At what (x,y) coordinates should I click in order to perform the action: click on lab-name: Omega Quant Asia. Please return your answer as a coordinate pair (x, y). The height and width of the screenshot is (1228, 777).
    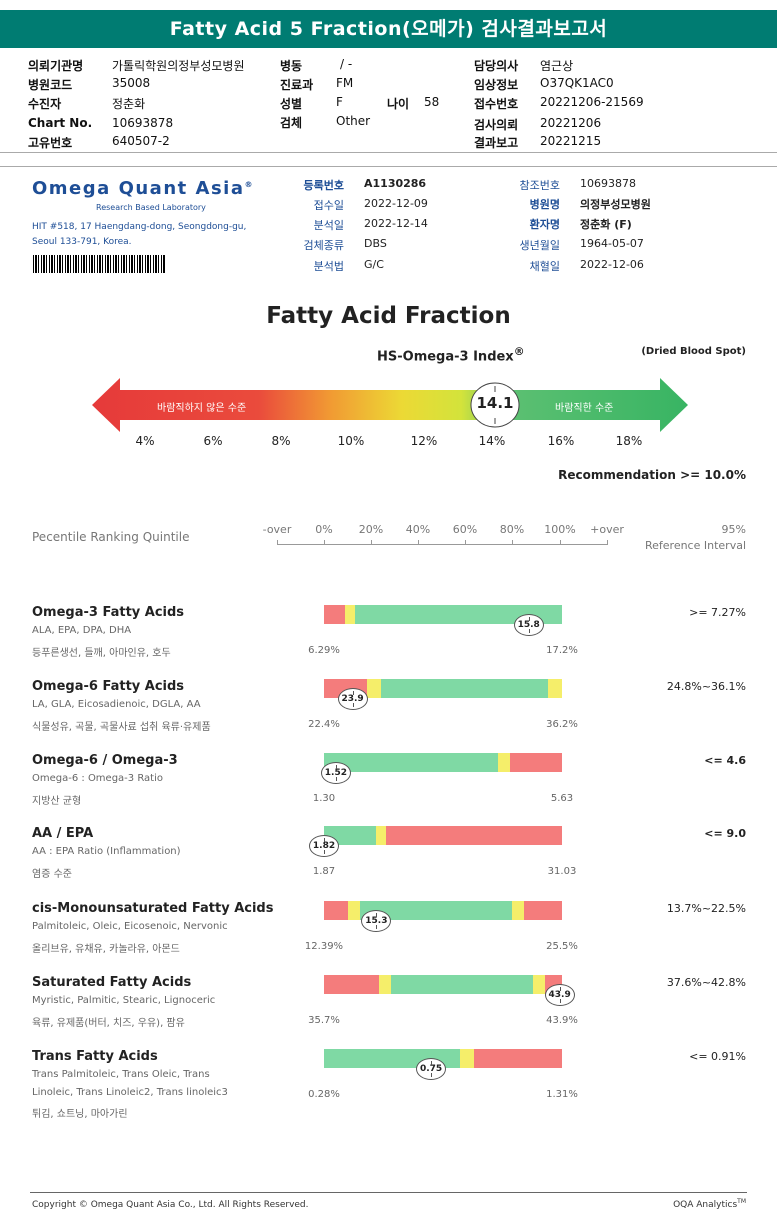
    Looking at the image, I should click on (138, 188).